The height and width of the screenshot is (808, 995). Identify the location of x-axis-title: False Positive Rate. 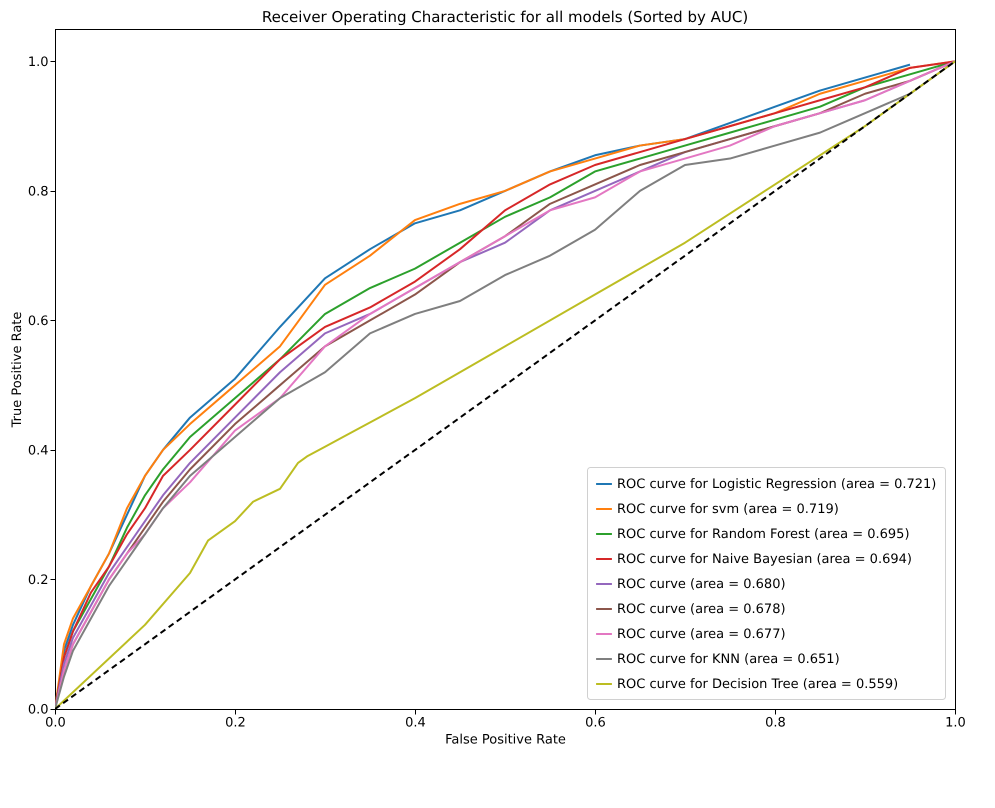
(505, 740).